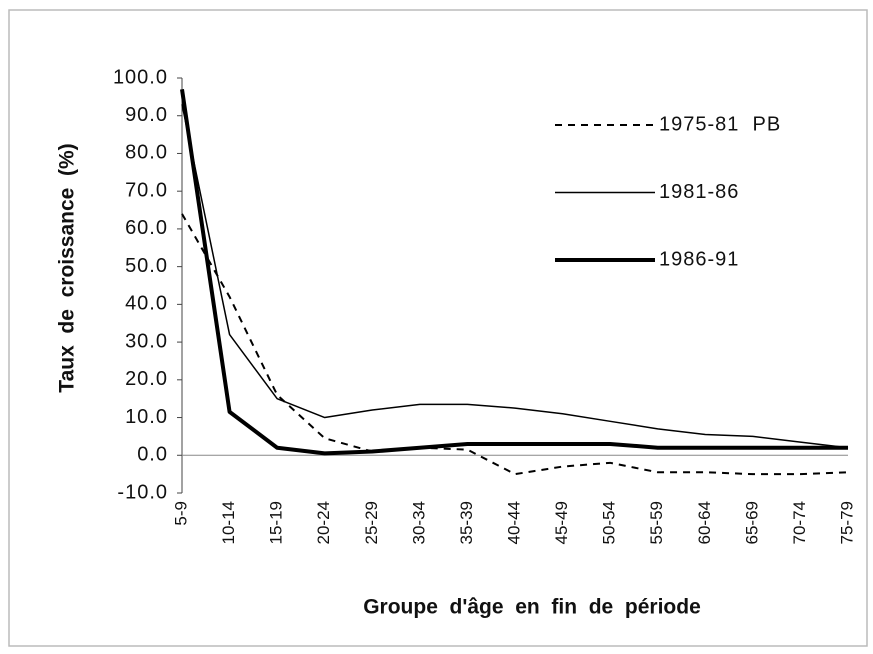  I want to click on x-tick-label: 70-74, so click(799, 522).